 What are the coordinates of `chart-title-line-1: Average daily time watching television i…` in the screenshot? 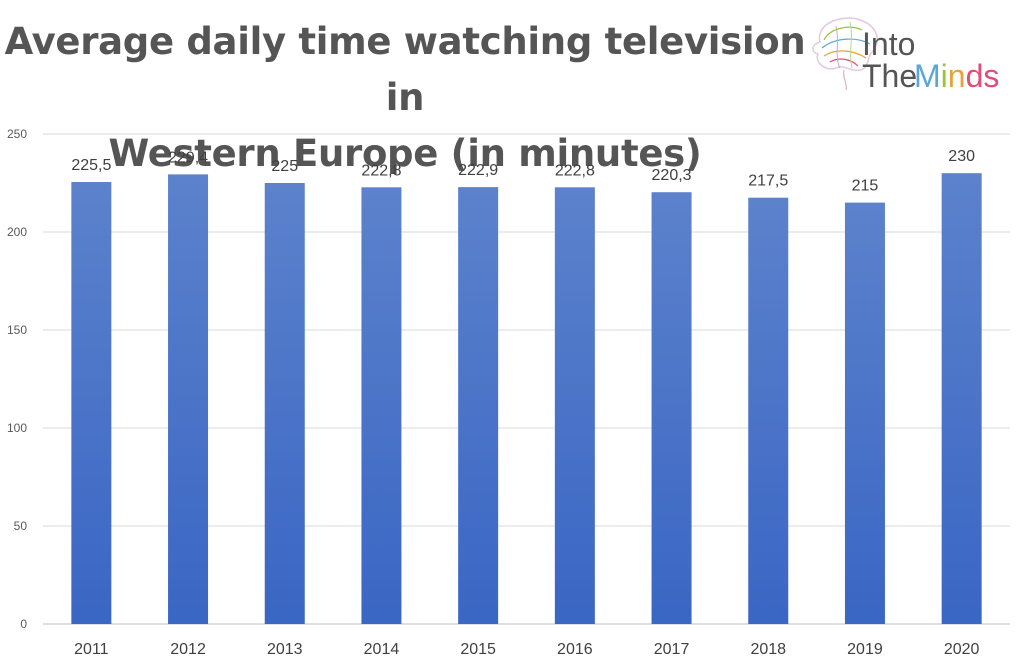 It's located at (405, 69).